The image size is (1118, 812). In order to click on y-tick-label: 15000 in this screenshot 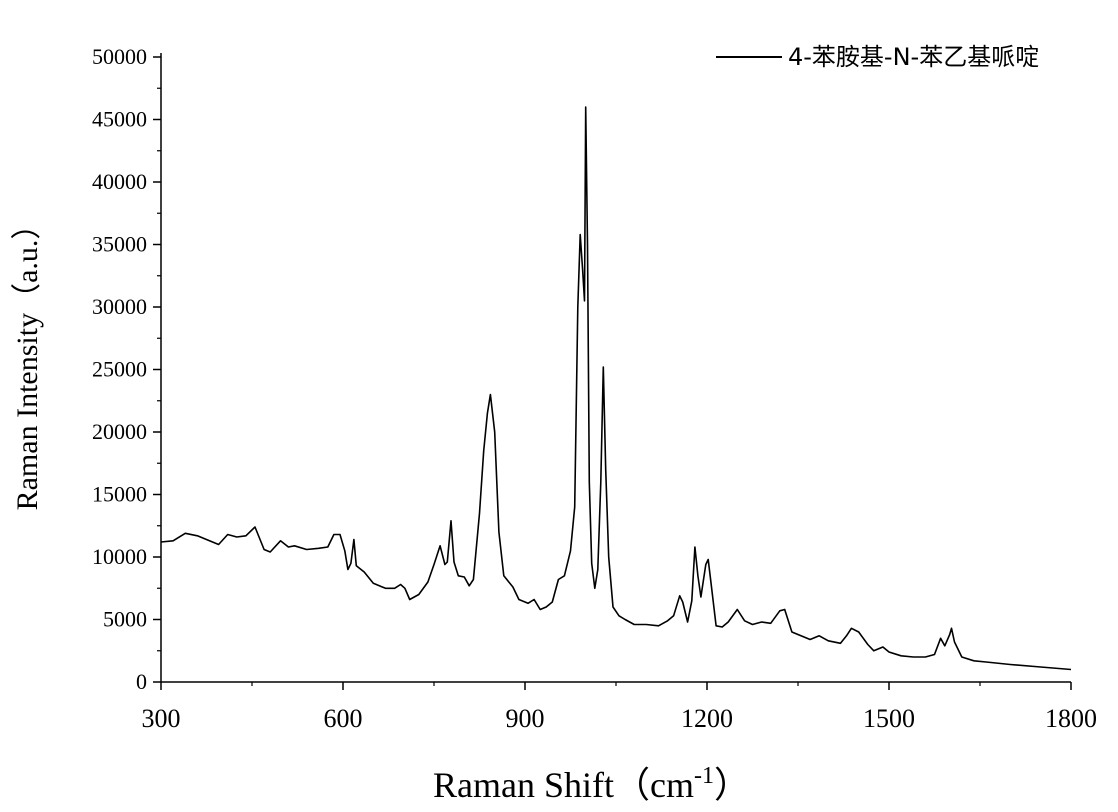, I will do `click(119, 494)`.